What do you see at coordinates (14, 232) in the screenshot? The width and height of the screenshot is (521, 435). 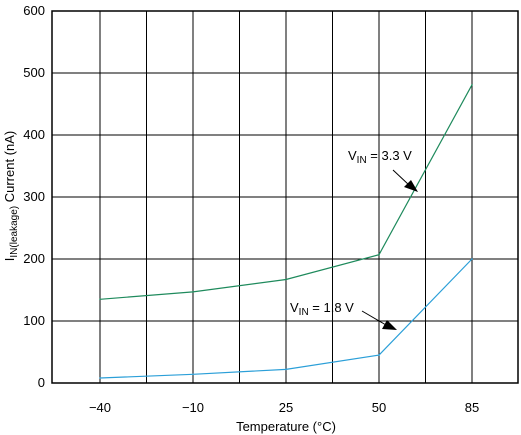 I see `y-axis-title-sub: IN(leakage)` at bounding box center [14, 232].